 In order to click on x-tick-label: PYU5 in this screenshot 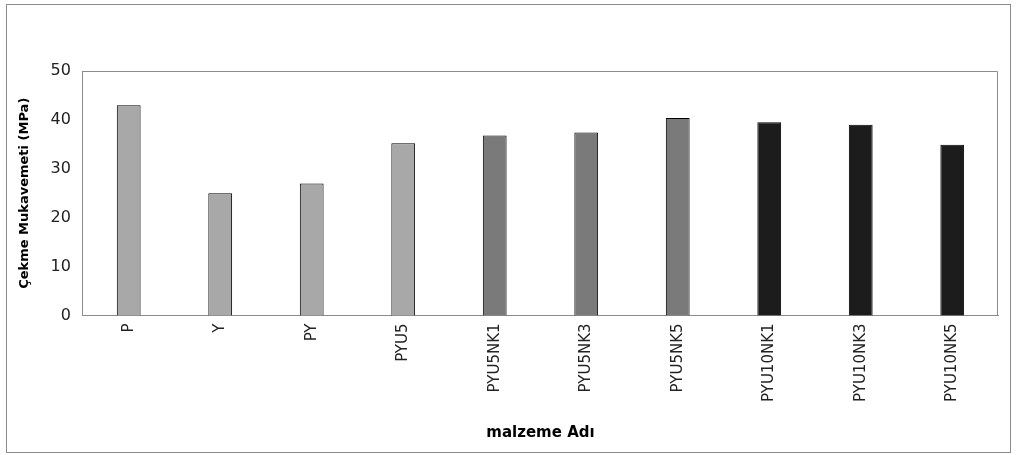, I will do `click(402, 342)`.